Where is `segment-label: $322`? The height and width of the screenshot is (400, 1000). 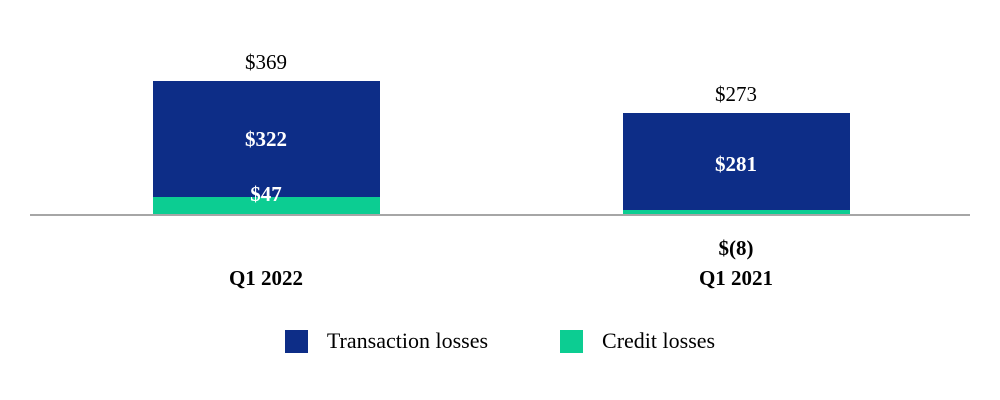
segment-label: $322 is located at coordinates (266, 139).